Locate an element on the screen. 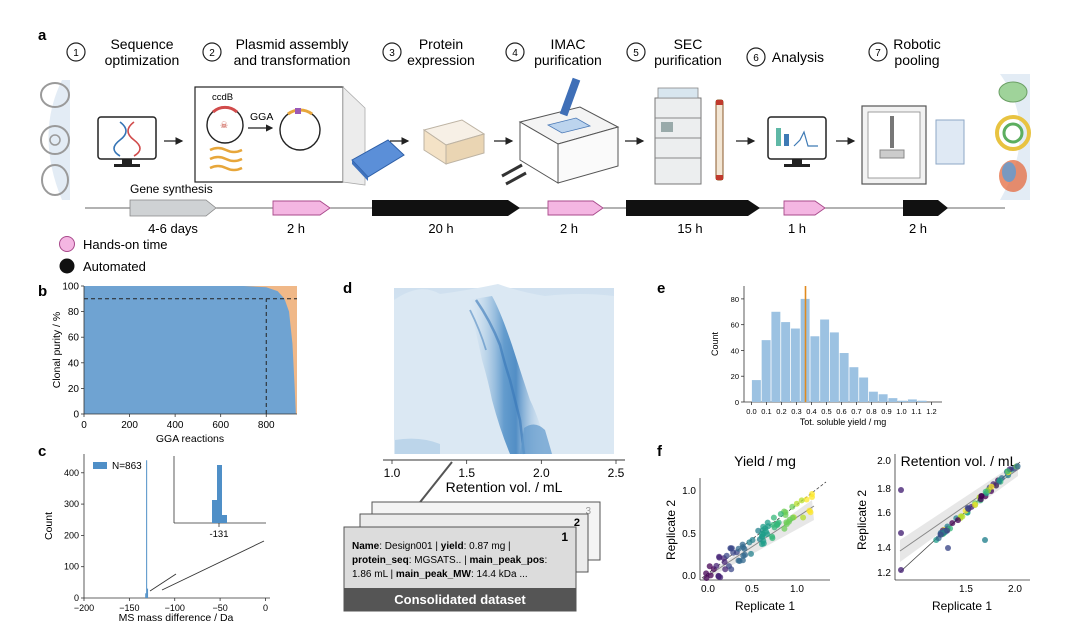 This screenshot has height=631, width=1080. duration-label: 20 h is located at coordinates (440, 228).